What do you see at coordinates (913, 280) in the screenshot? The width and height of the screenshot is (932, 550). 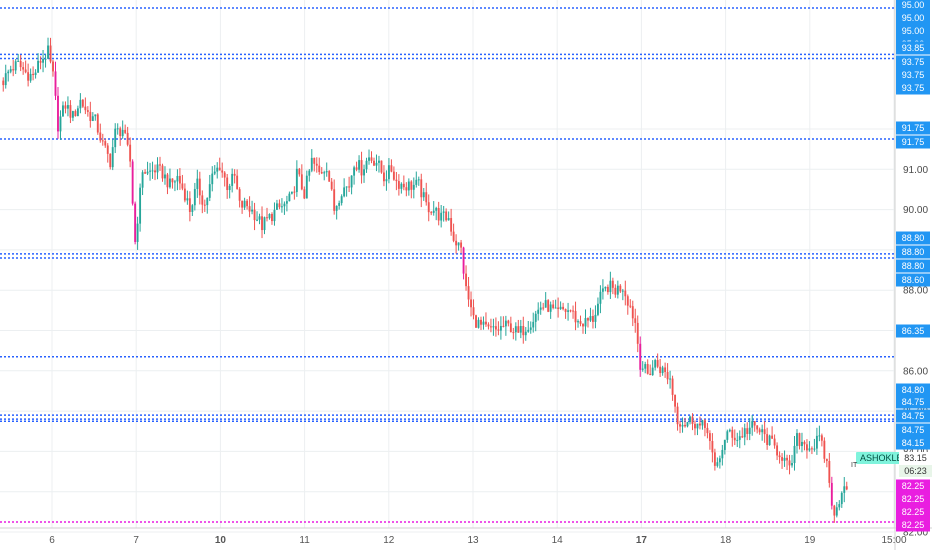 I see `price-tag-label: 88.60` at bounding box center [913, 280].